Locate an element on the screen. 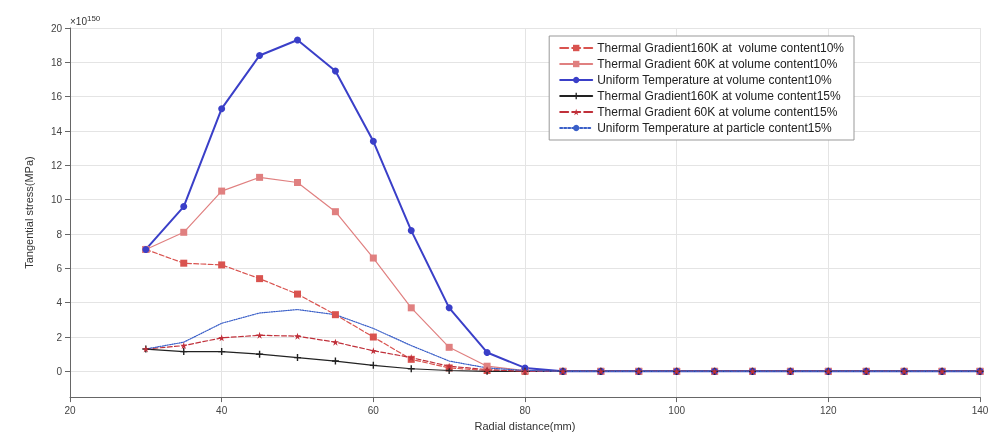  y-tick-label: 18 is located at coordinates (56, 62).